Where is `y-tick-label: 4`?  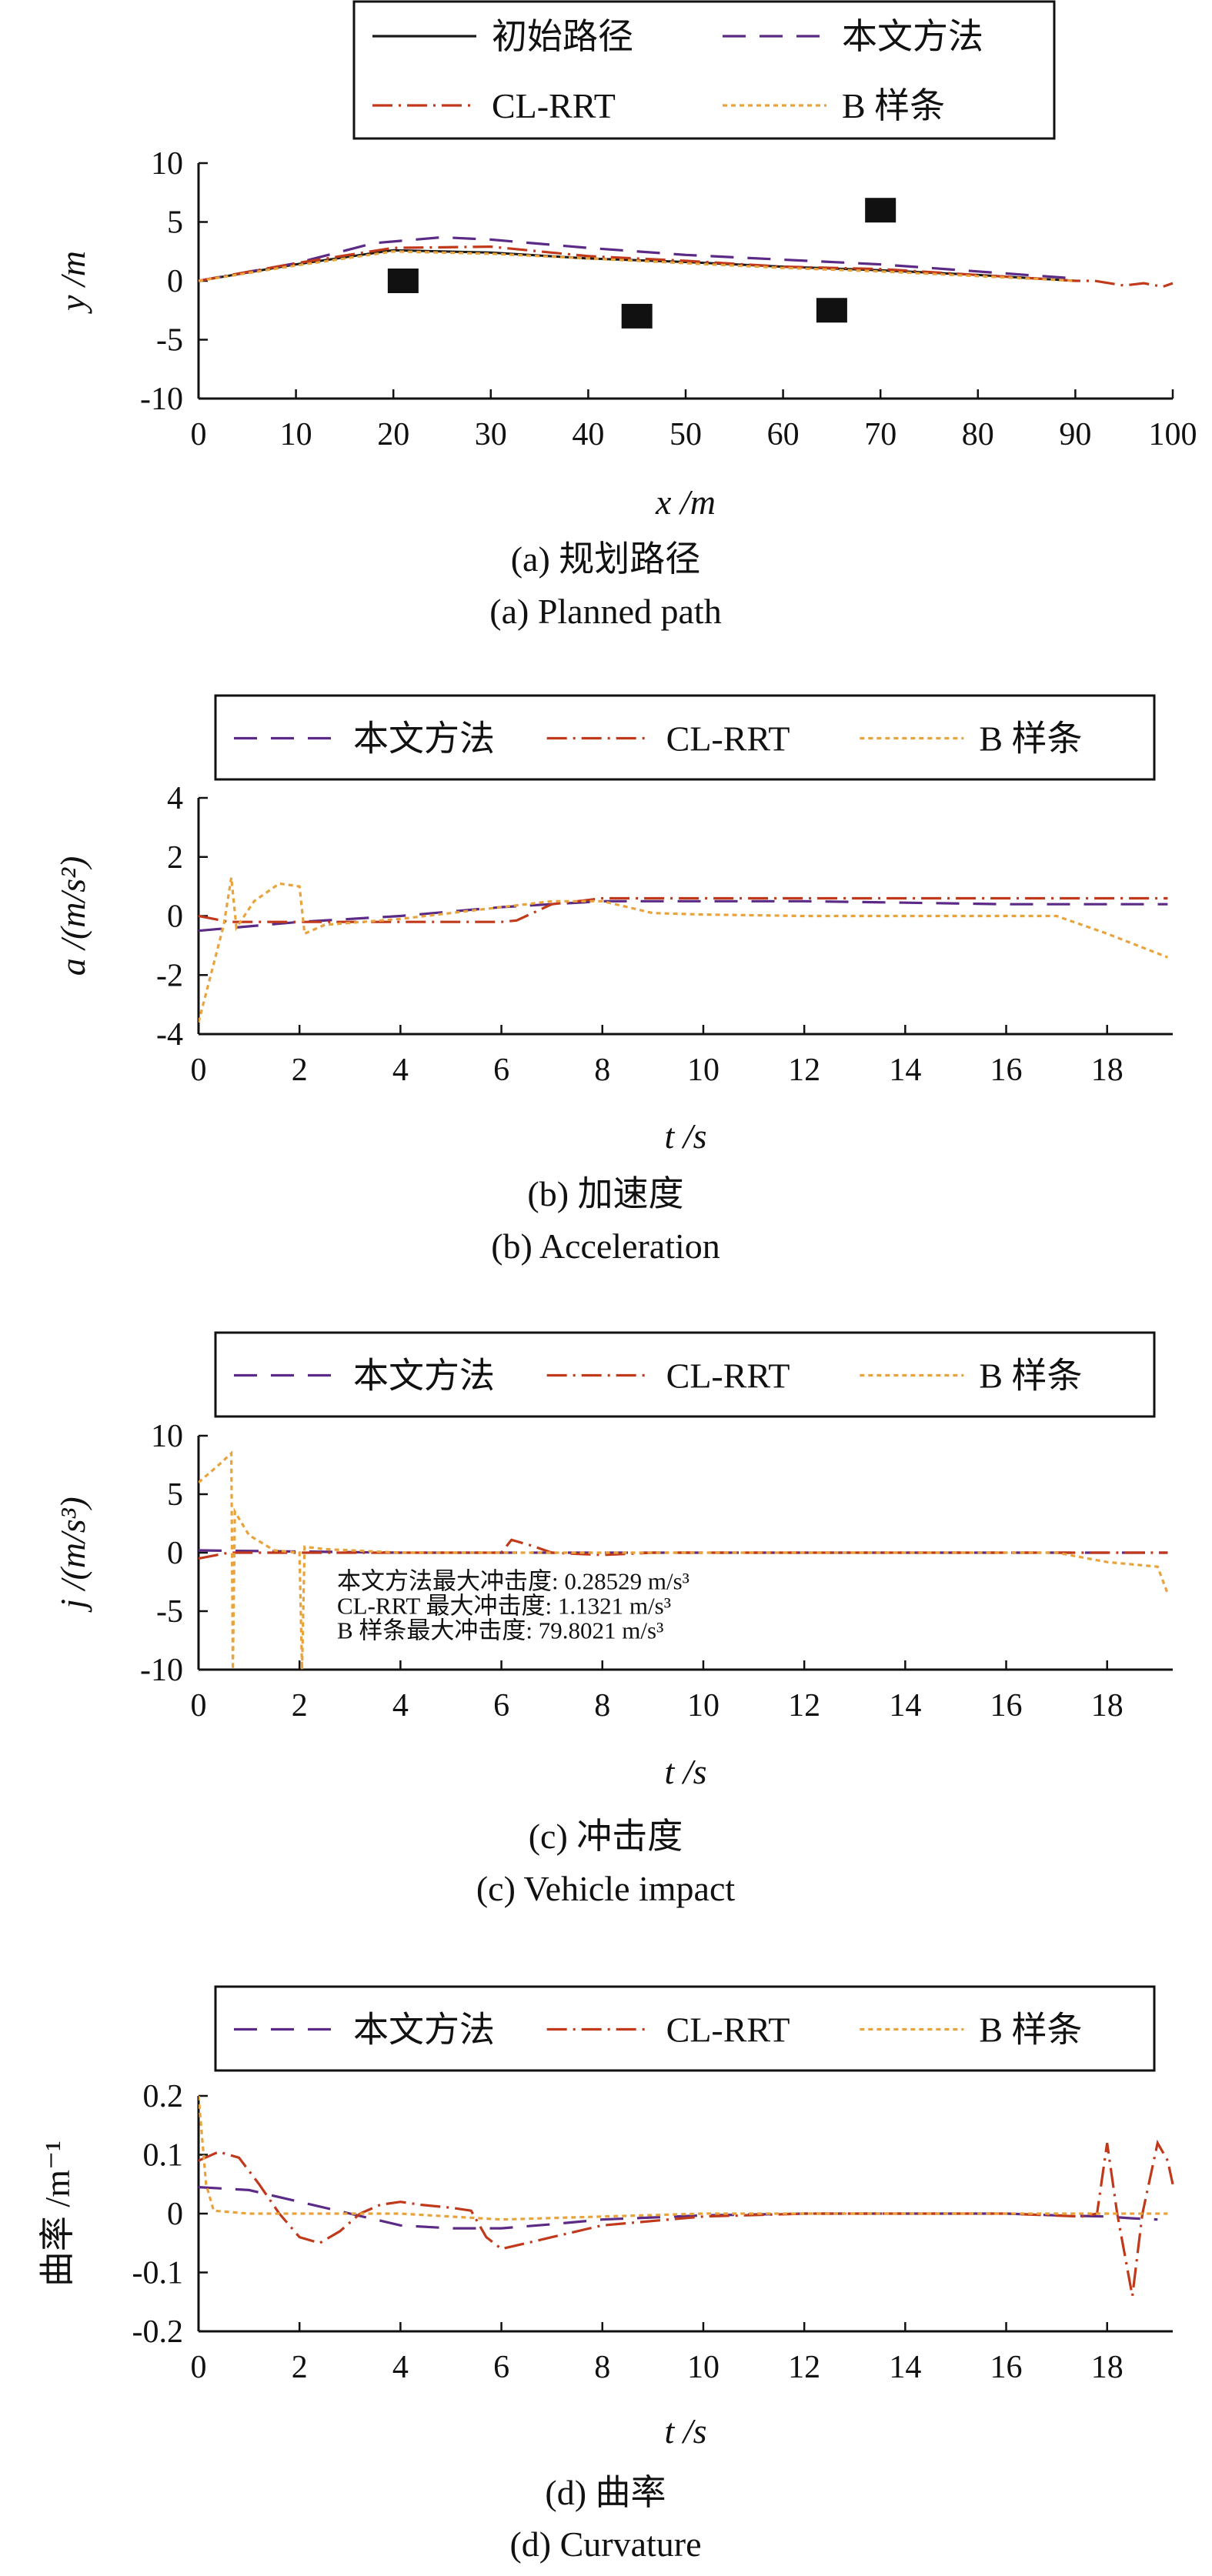 y-tick-label: 4 is located at coordinates (175, 799).